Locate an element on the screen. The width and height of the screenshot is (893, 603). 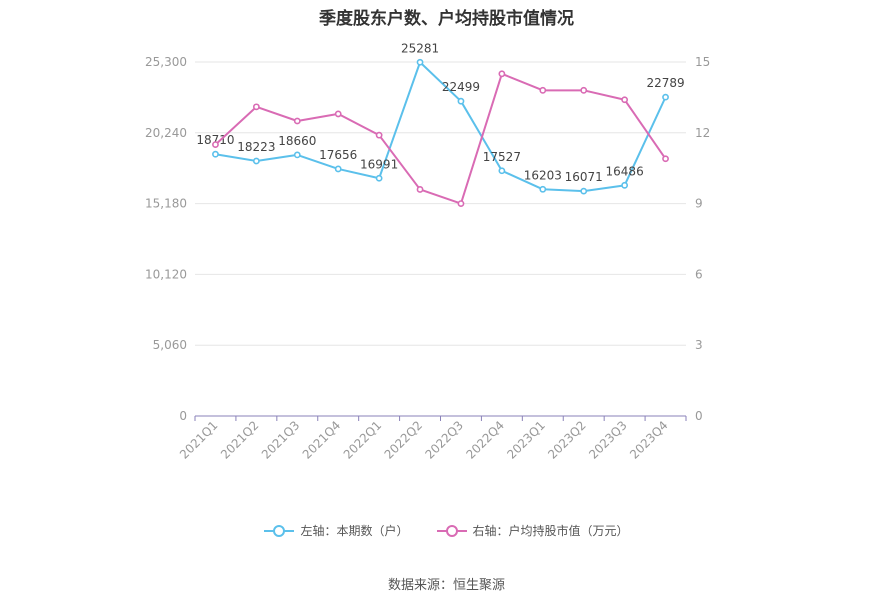
data-label: 18660 is located at coordinates (297, 141).